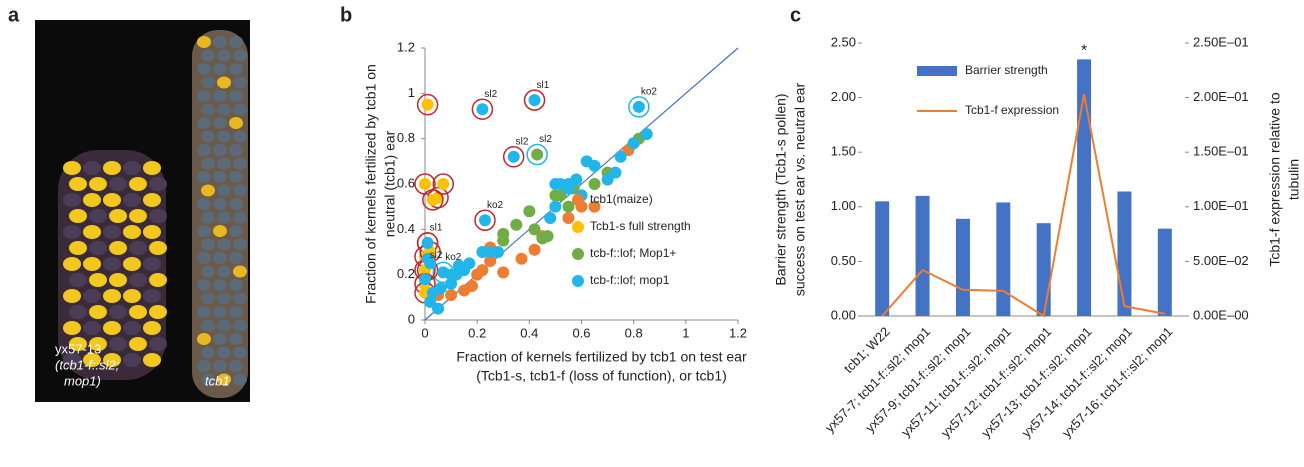 The image size is (1304, 467). Describe the element at coordinates (424, 332) in the screenshot. I see `x-tick-label: 0` at that location.